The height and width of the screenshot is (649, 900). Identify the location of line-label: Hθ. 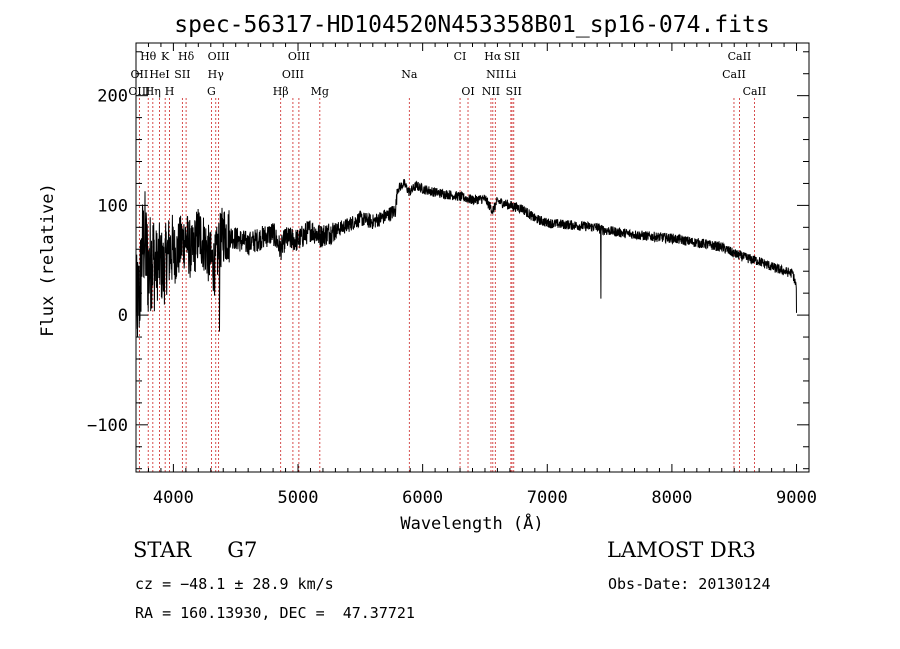
(148, 56).